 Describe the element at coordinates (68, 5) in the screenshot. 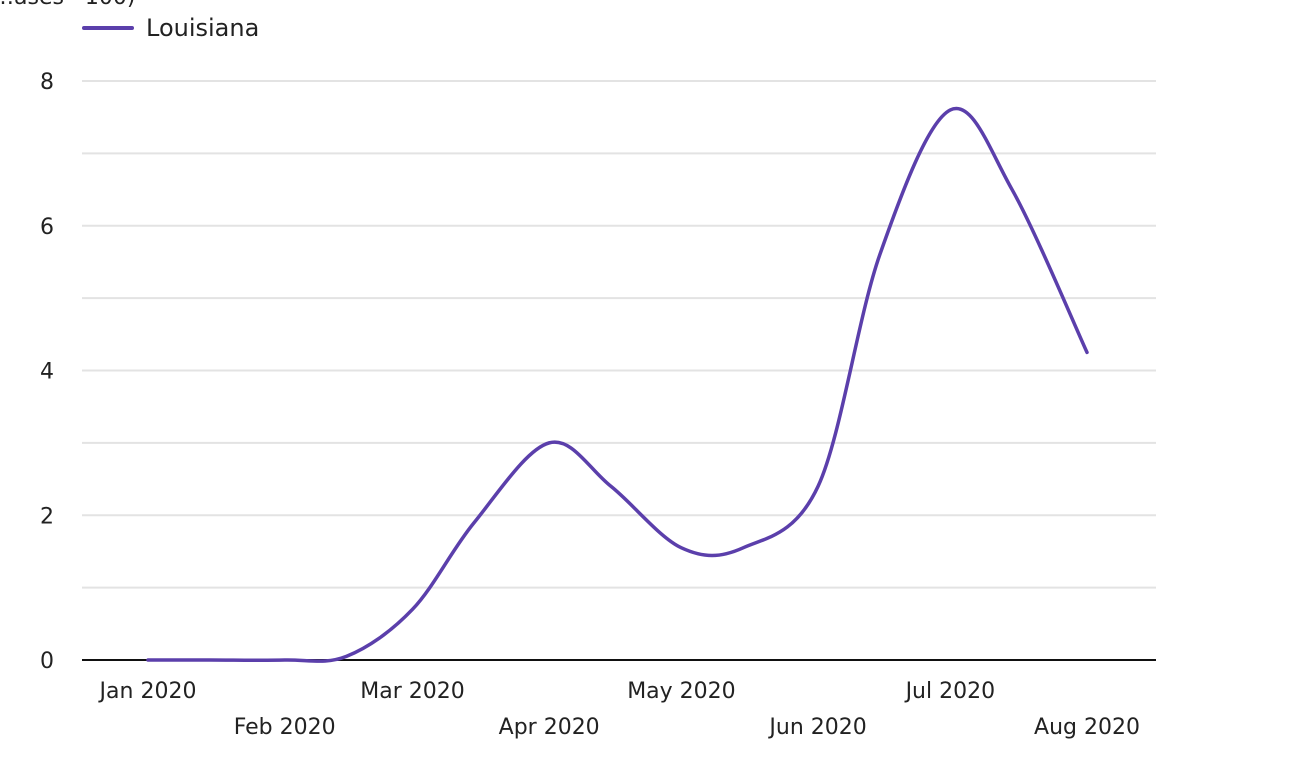

I see `y-axis-label: …ases · 100)` at that location.